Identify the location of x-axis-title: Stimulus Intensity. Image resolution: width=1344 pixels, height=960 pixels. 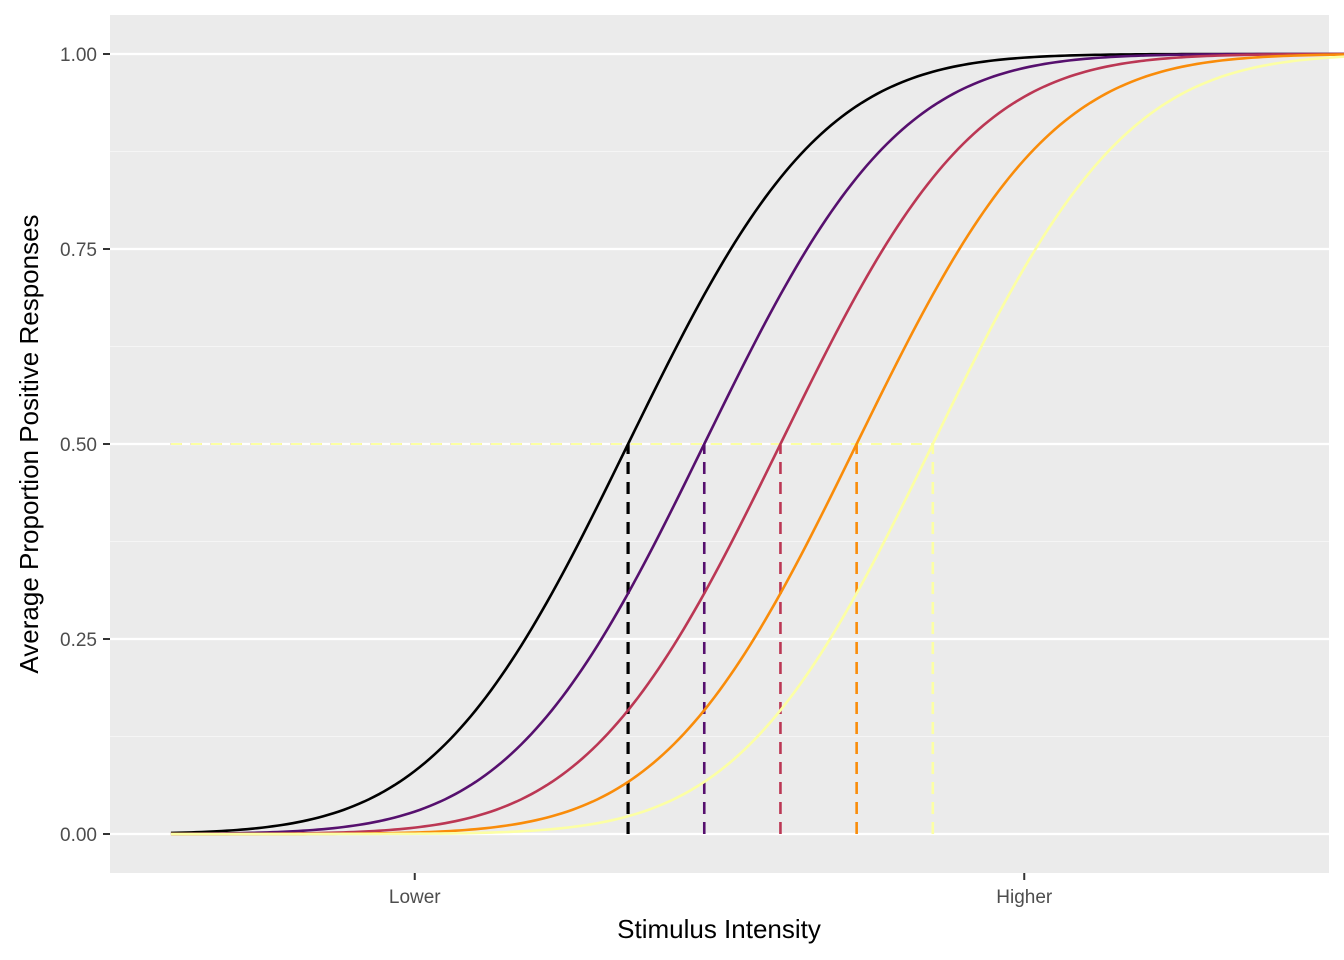
(719, 929).